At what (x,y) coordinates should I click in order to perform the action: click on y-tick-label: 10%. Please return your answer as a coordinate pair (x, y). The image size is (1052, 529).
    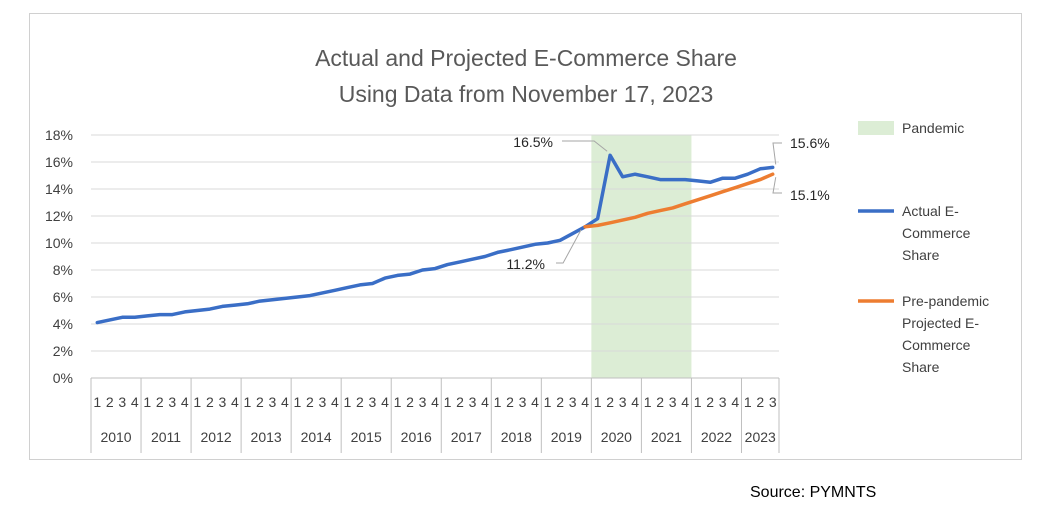
    Looking at the image, I should click on (59, 243).